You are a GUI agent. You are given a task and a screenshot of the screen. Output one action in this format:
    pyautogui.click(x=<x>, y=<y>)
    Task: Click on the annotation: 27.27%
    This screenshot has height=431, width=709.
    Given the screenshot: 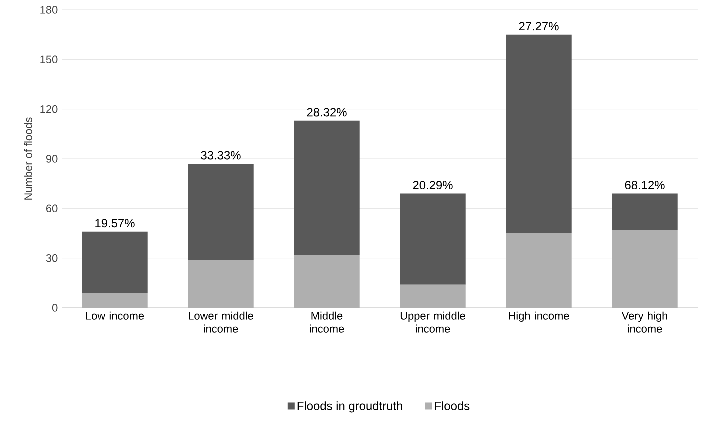 What is the action you would take?
    pyautogui.click(x=539, y=26)
    